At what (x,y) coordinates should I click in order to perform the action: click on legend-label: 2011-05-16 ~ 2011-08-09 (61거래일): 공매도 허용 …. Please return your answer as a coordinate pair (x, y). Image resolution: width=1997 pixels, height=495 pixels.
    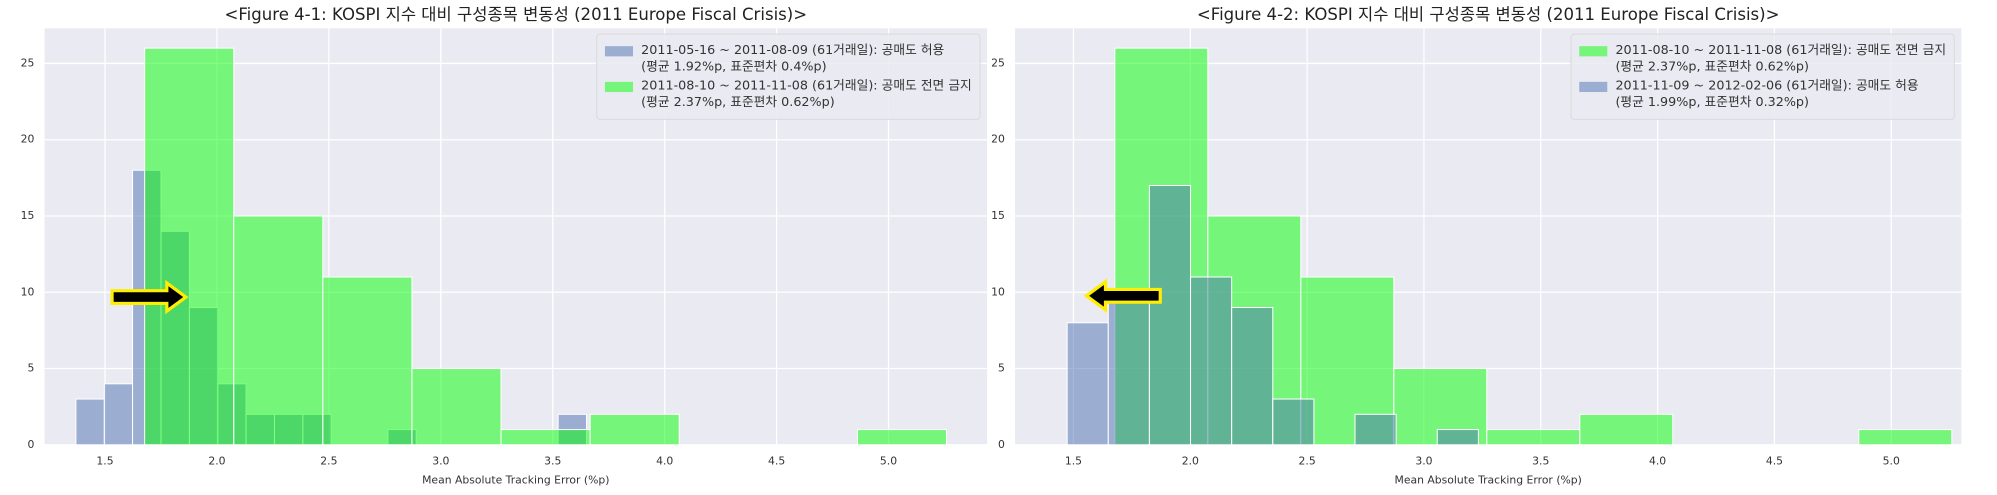
    Looking at the image, I should click on (793, 59).